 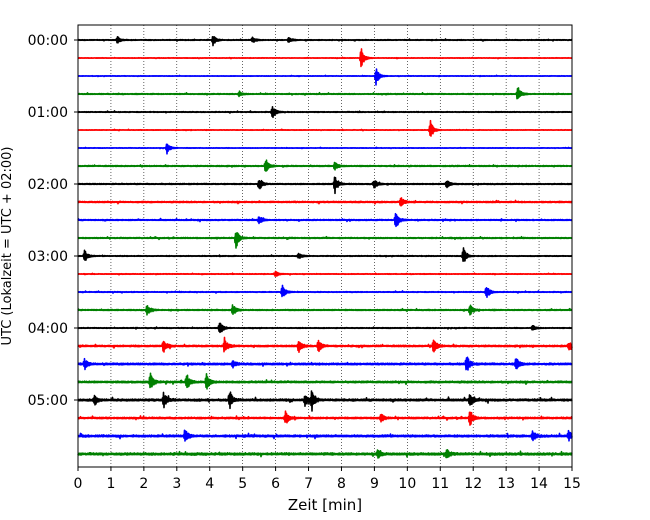 What do you see at coordinates (242, 484) in the screenshot?
I see `x-tick-label-5: 5` at bounding box center [242, 484].